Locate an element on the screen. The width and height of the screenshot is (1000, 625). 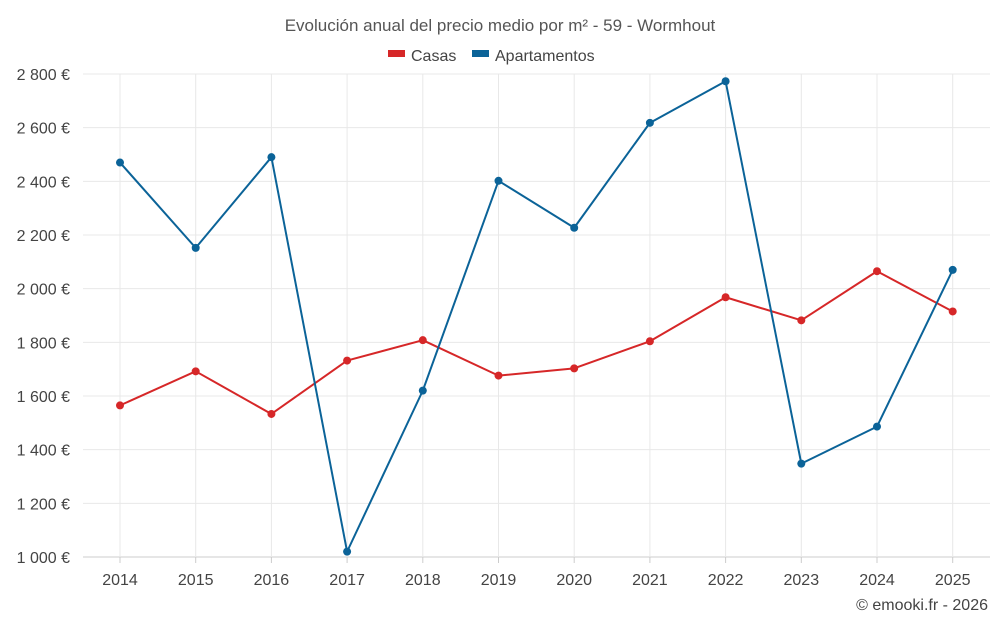
y-tick-label: 2 600 € is located at coordinates (43, 129).